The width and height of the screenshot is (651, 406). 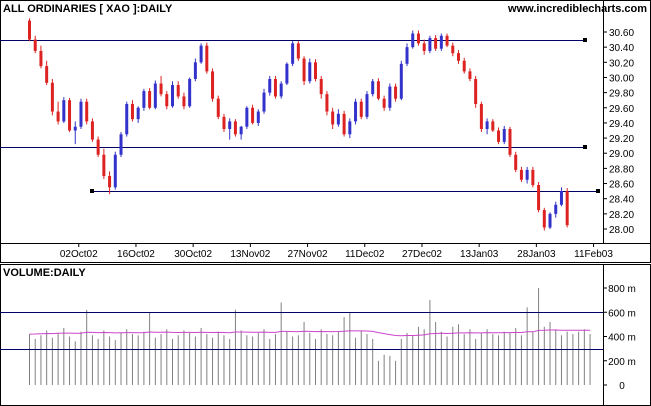 What do you see at coordinates (621, 124) in the screenshot?
I see `price-y-tick-label: 29.40` at bounding box center [621, 124].